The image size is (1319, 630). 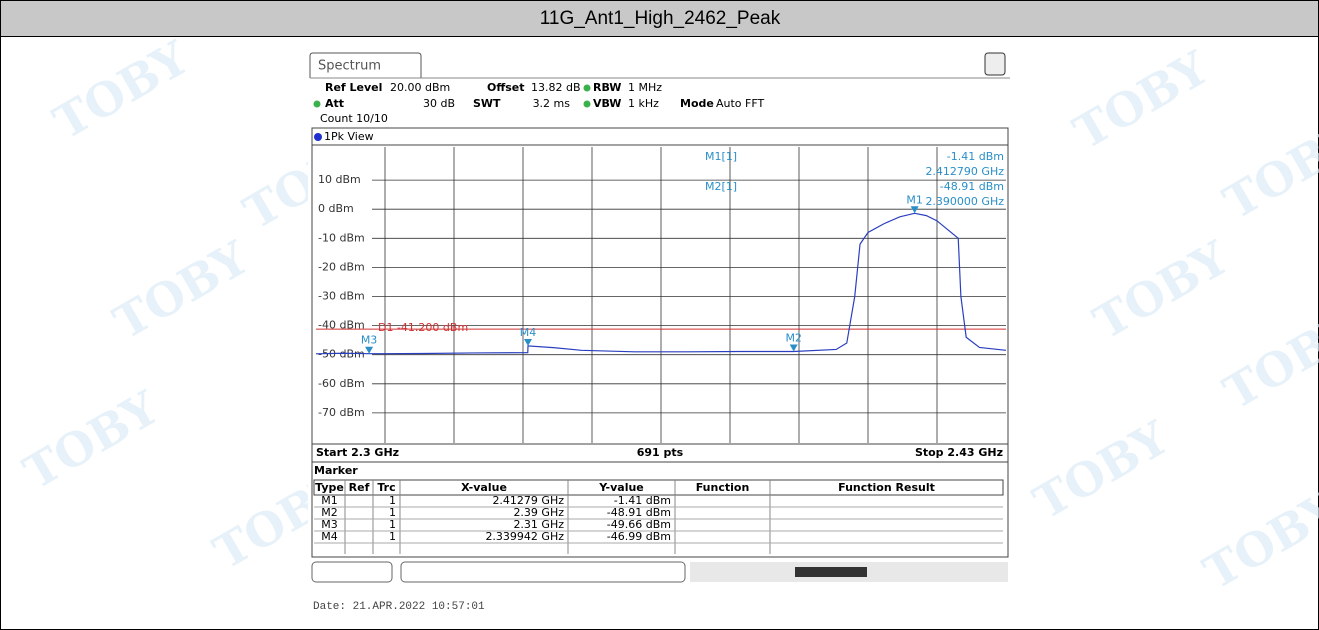 I want to click on marker-title: Marker, so click(x=336, y=470).